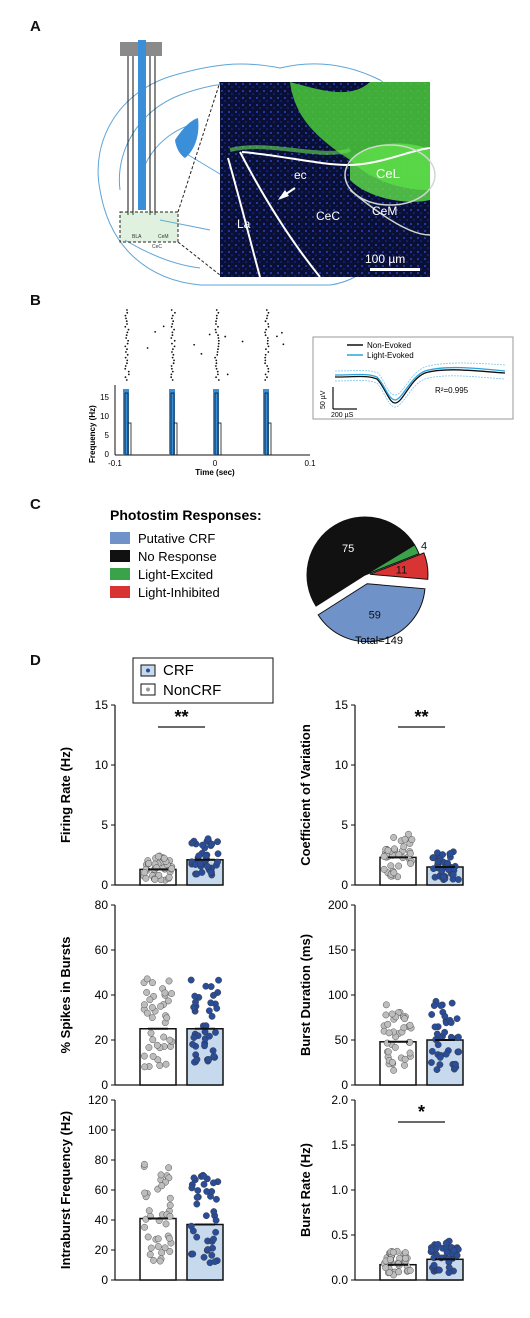 The image size is (530, 1318). Describe the element at coordinates (215, 463) in the screenshot. I see `psth-xtick-zero: 0` at that location.